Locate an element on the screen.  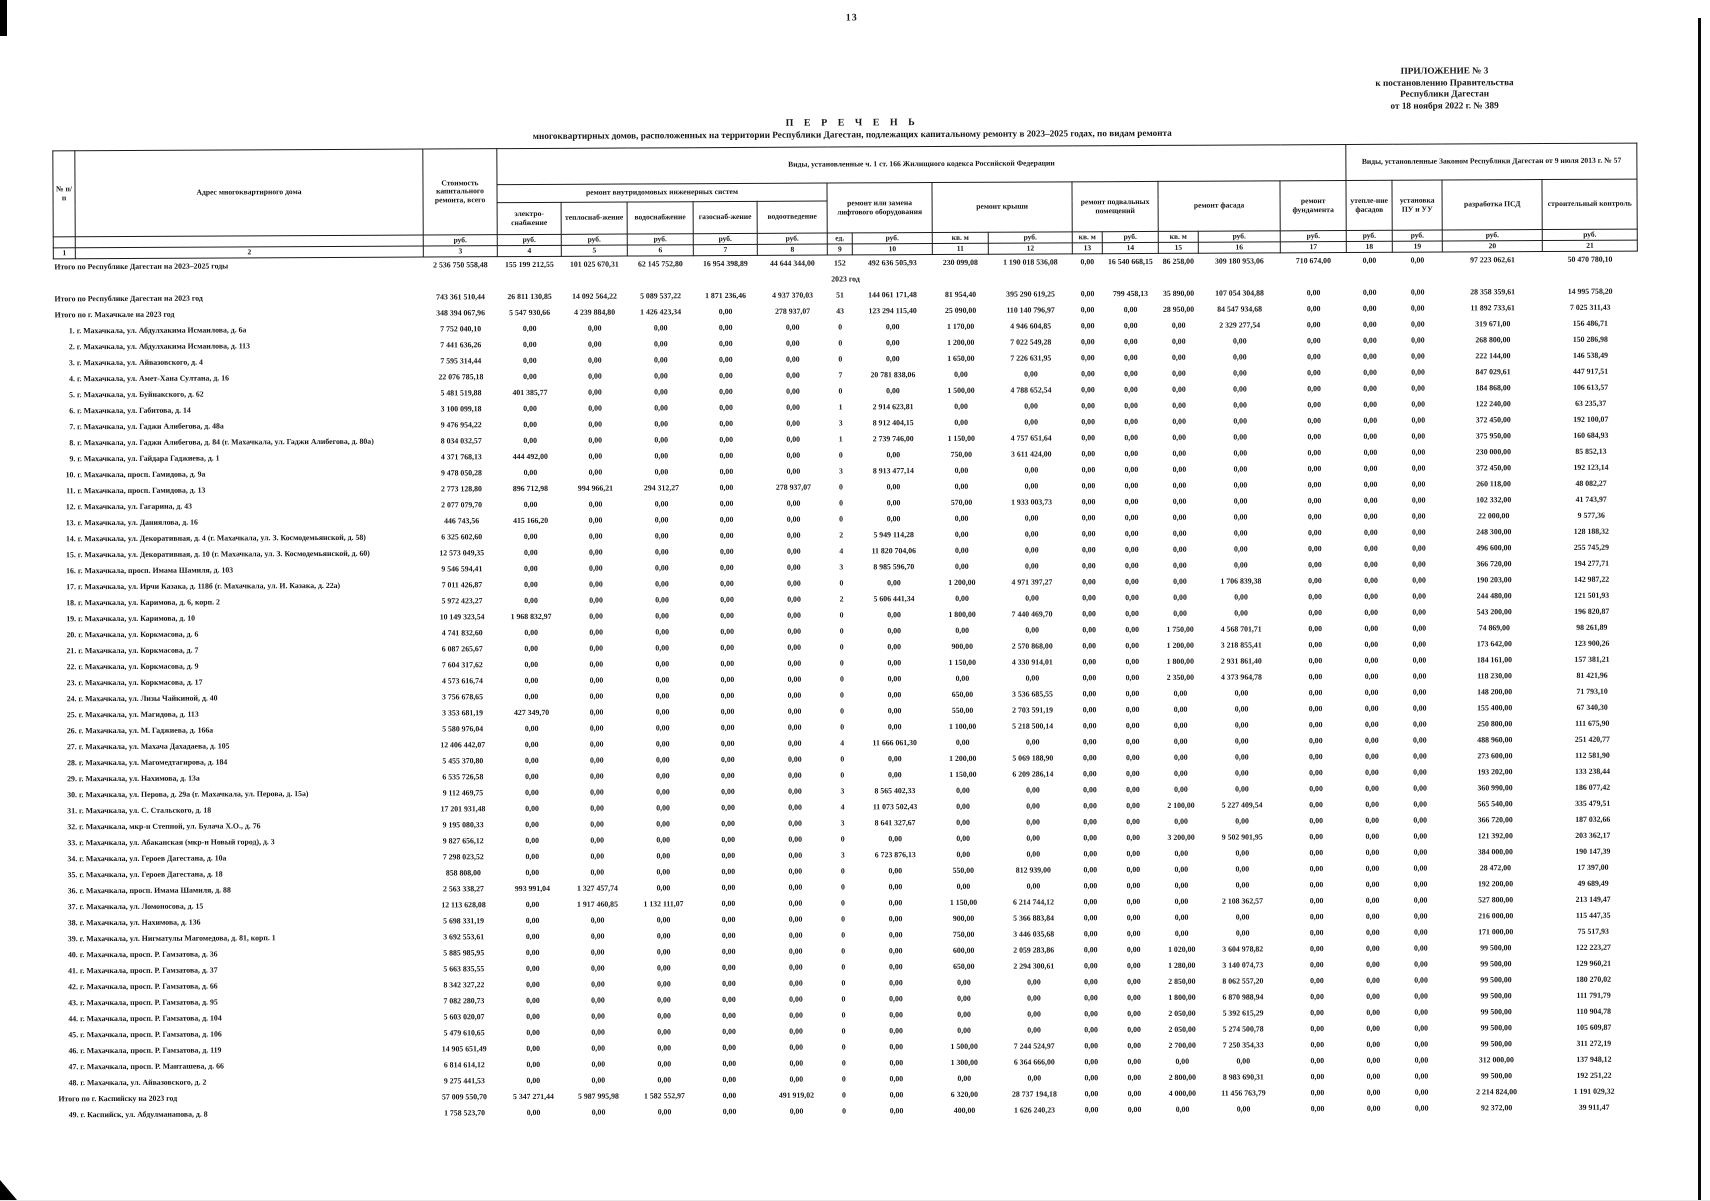
value-cell: 250 800,00 is located at coordinates (1495, 724).